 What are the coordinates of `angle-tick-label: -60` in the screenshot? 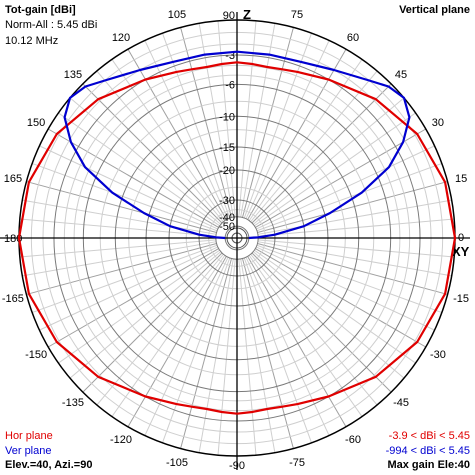 It's located at (353, 440).